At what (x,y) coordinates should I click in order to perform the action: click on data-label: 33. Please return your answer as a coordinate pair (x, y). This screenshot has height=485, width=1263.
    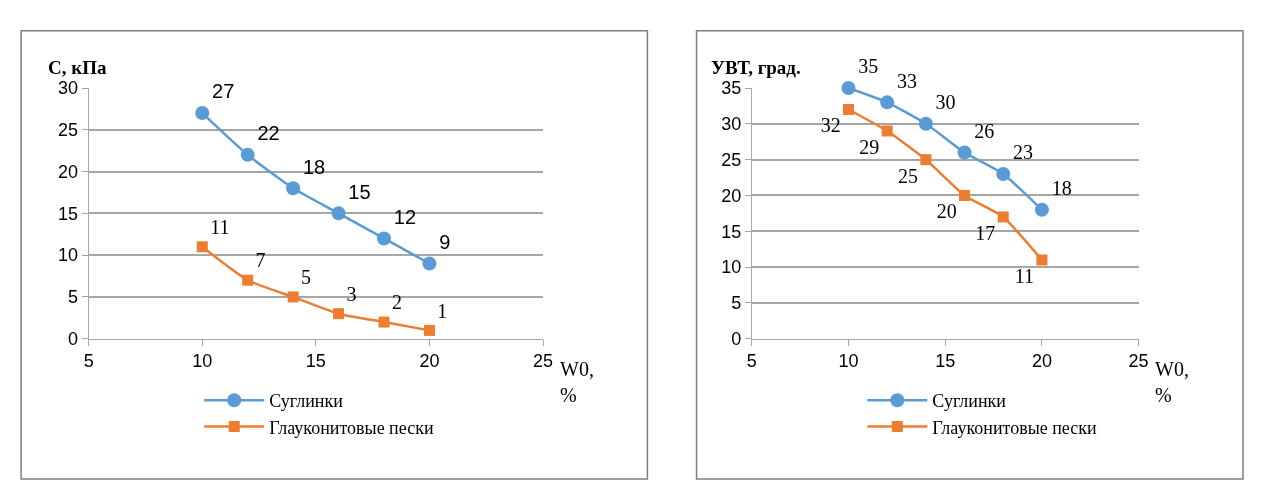
    Looking at the image, I should click on (906, 80).